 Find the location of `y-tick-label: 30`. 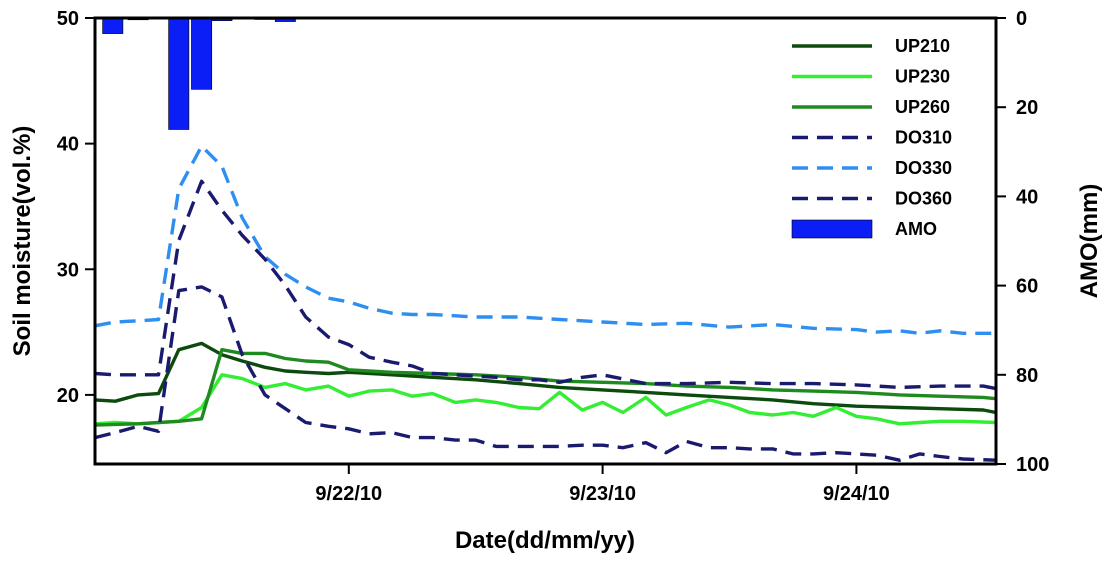

y-tick-label: 30 is located at coordinates (68, 270).